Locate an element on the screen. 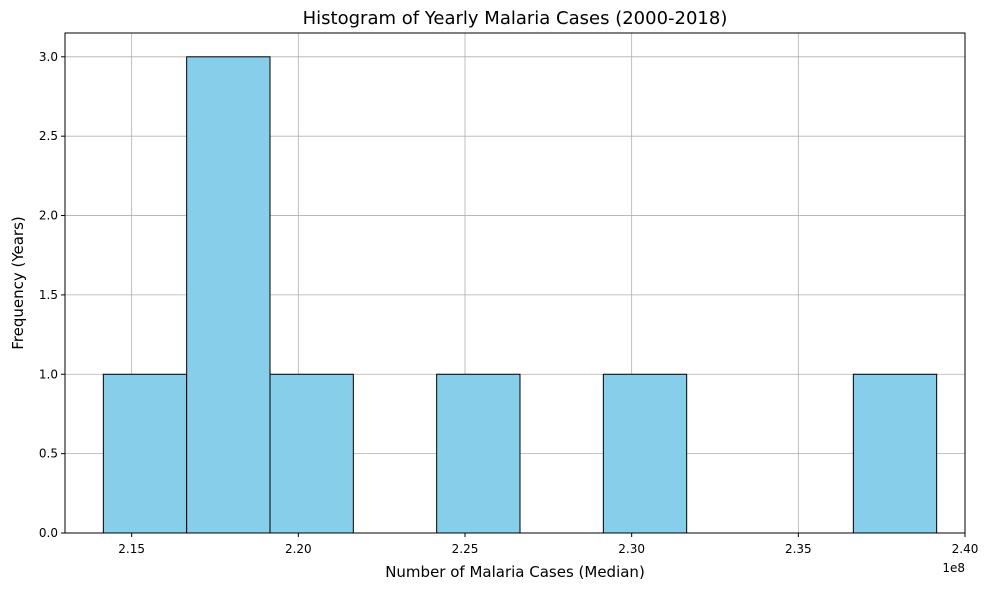 The image size is (989, 590). x-tick-label: 2.30 is located at coordinates (631, 549).